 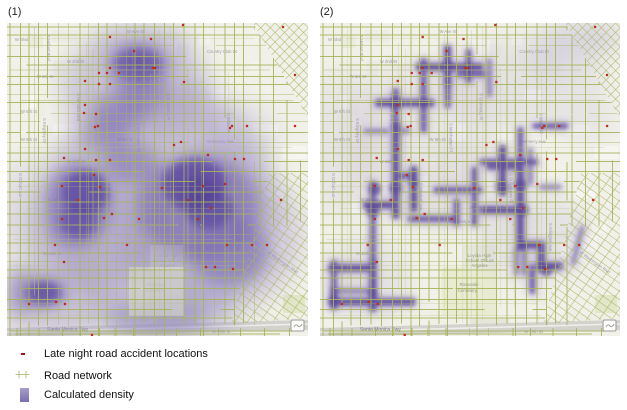 I want to click on svg-text: School Of Los, so click(x=480, y=260).